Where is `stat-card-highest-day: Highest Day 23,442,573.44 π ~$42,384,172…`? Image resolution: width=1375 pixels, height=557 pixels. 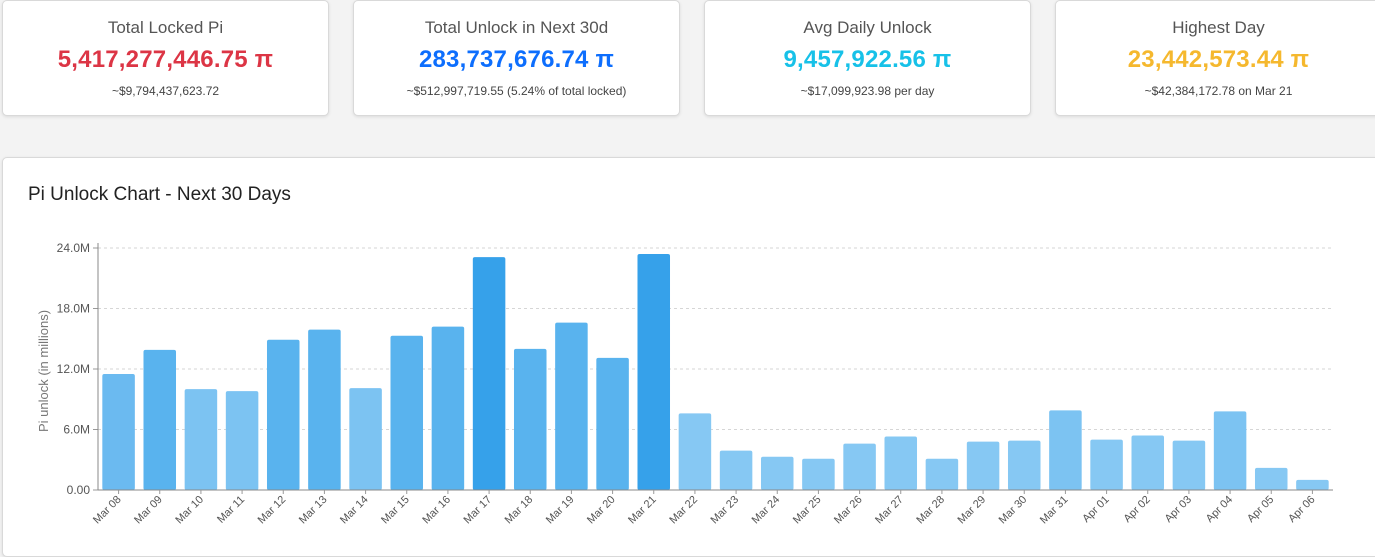
stat-card-highest-day: Highest Day 23,442,573.44 π ~$42,384,172… is located at coordinates (1215, 58).